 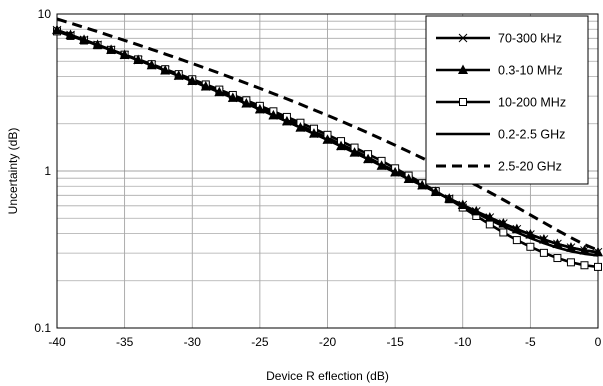 What do you see at coordinates (13, 171) in the screenshot?
I see `y-axis-label: Uncertainty (dB)` at bounding box center [13, 171].